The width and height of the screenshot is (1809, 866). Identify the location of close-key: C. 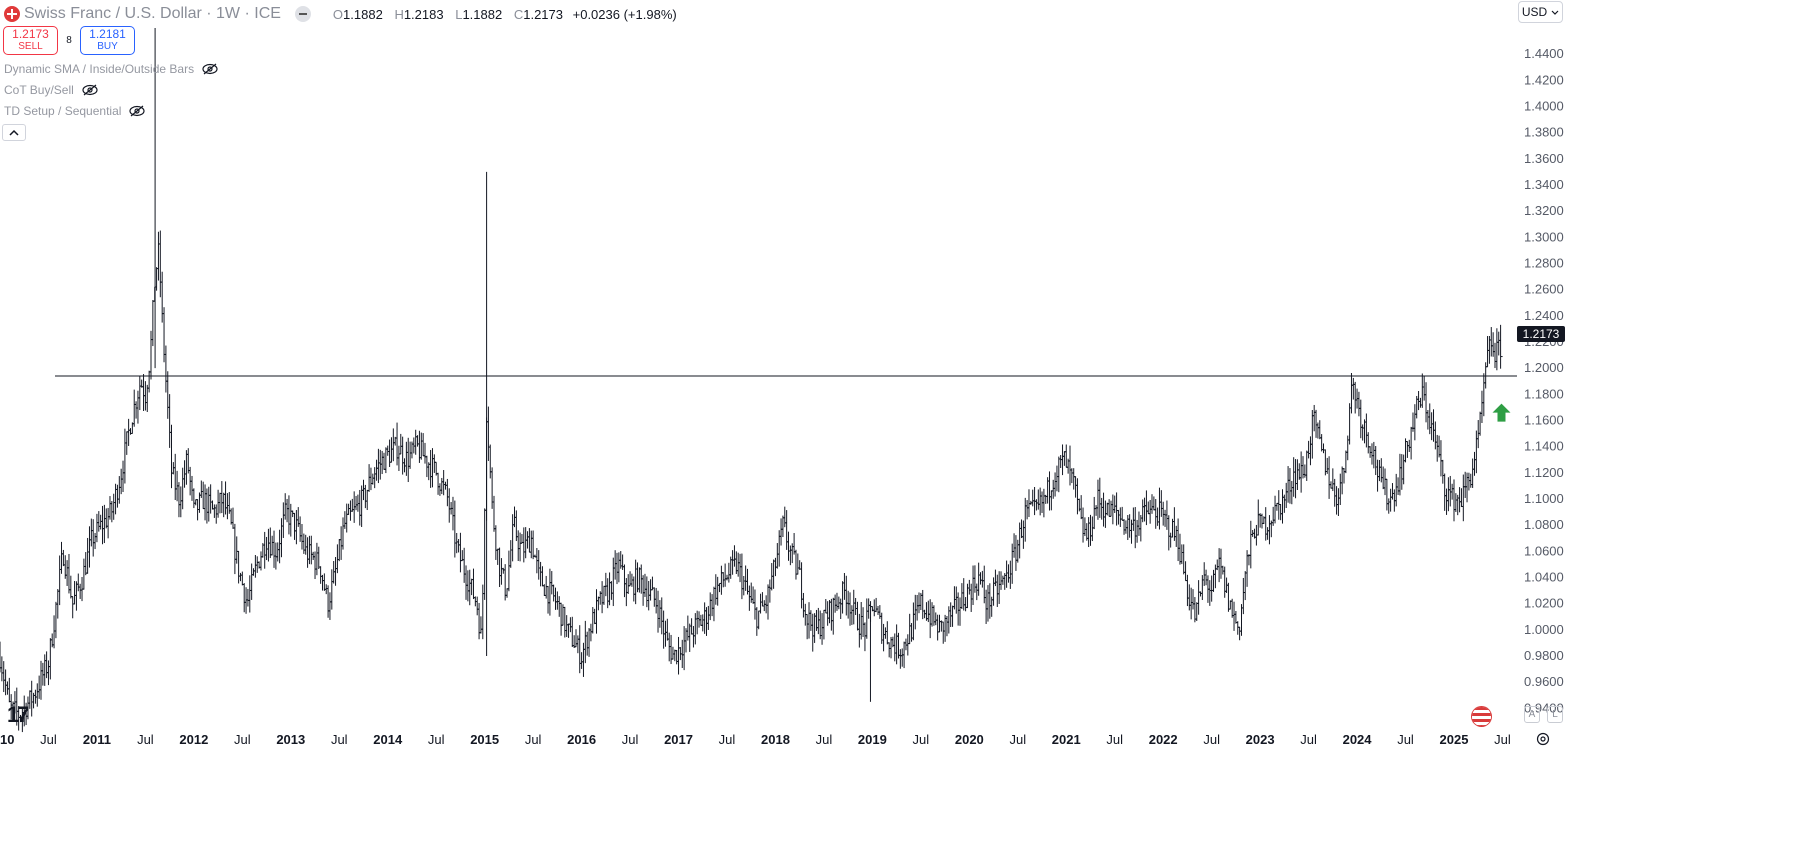
(518, 14).